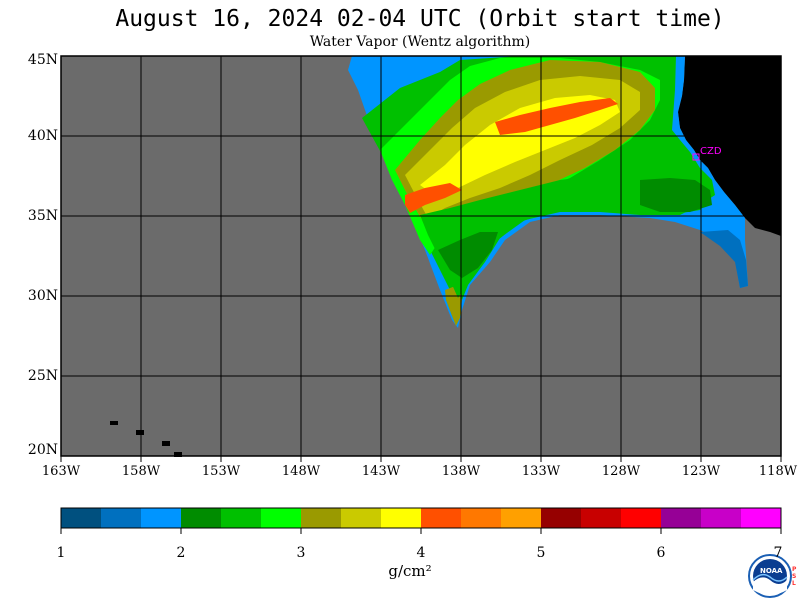 The height and width of the screenshot is (600, 800). I want to click on lon-label-148w: 148W, so click(301, 471).